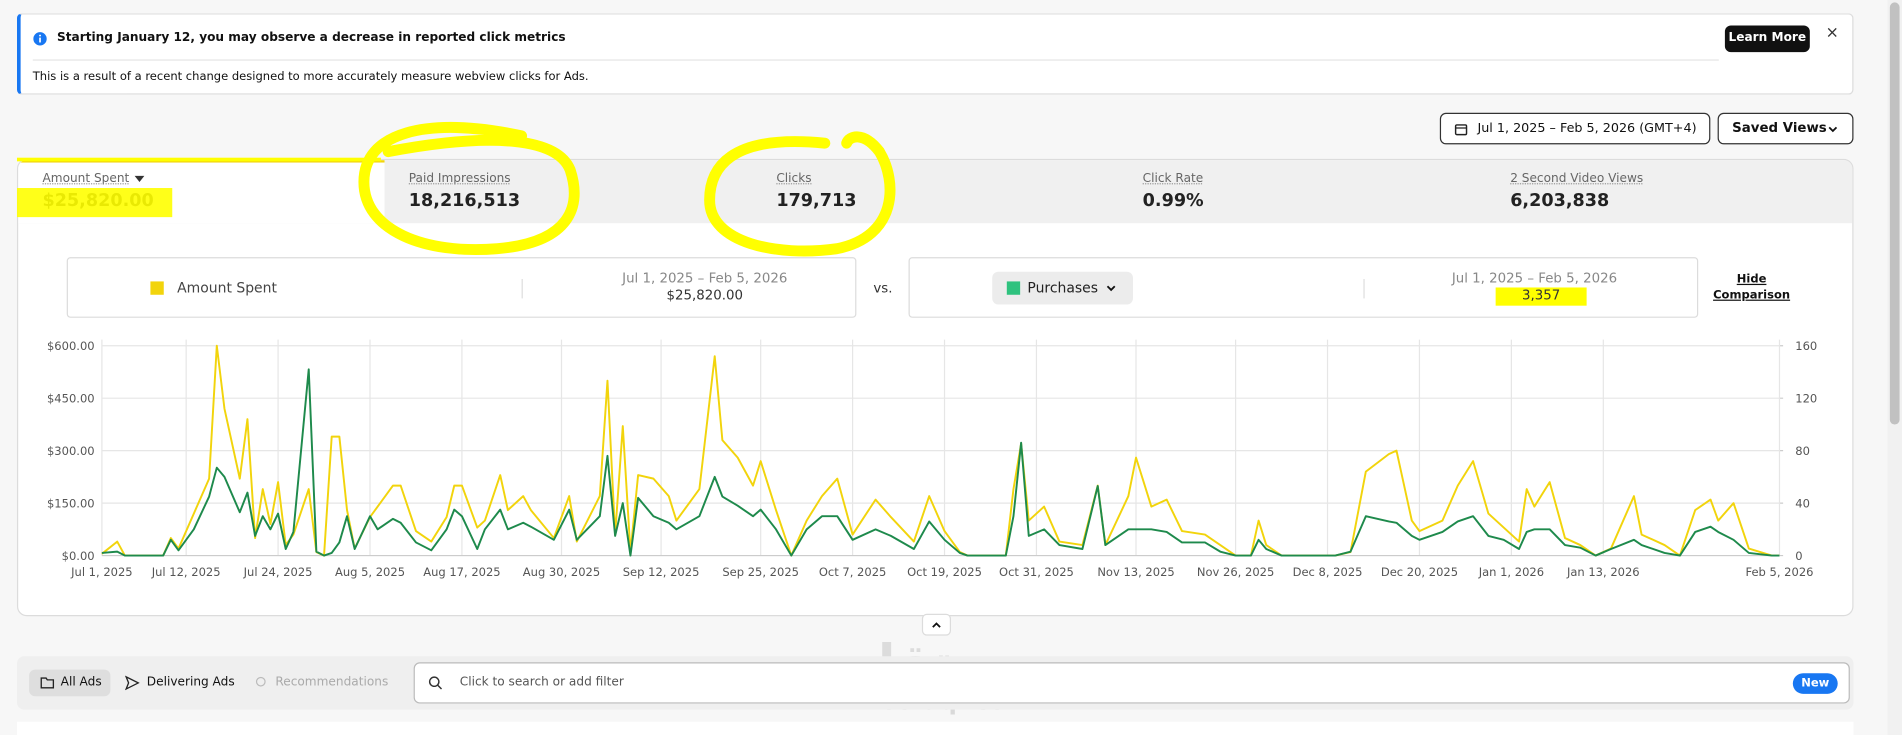 This screenshot has height=735, width=1902. What do you see at coordinates (1541, 296) in the screenshot?
I see `total: 3,357` at bounding box center [1541, 296].